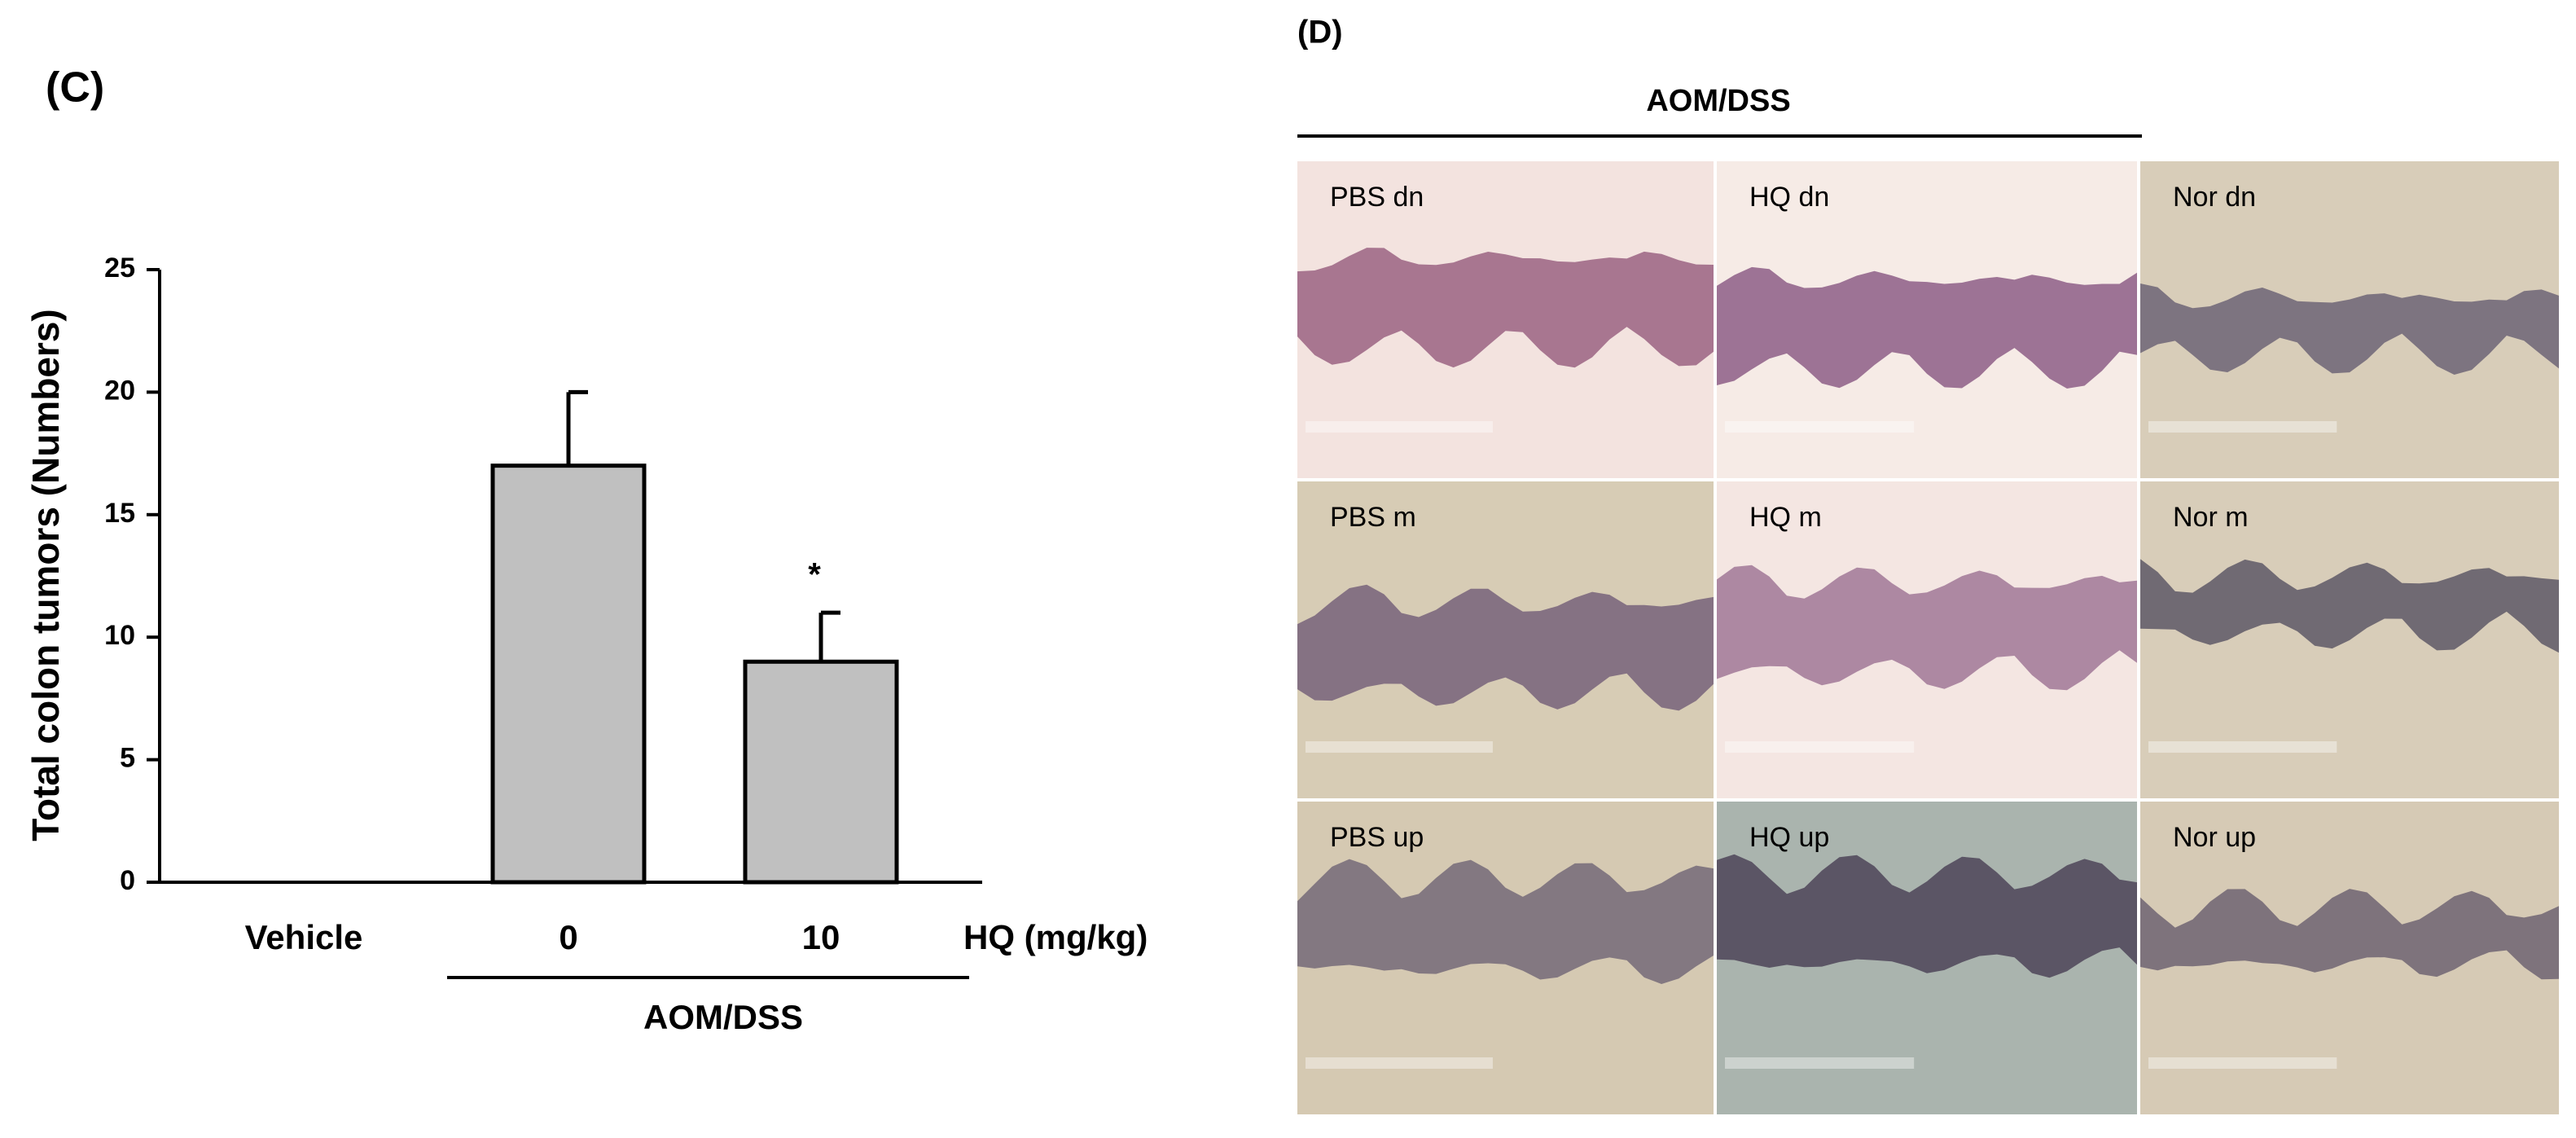 The height and width of the screenshot is (1138, 2576). I want to click on y-tick-label: 25, so click(119, 268).